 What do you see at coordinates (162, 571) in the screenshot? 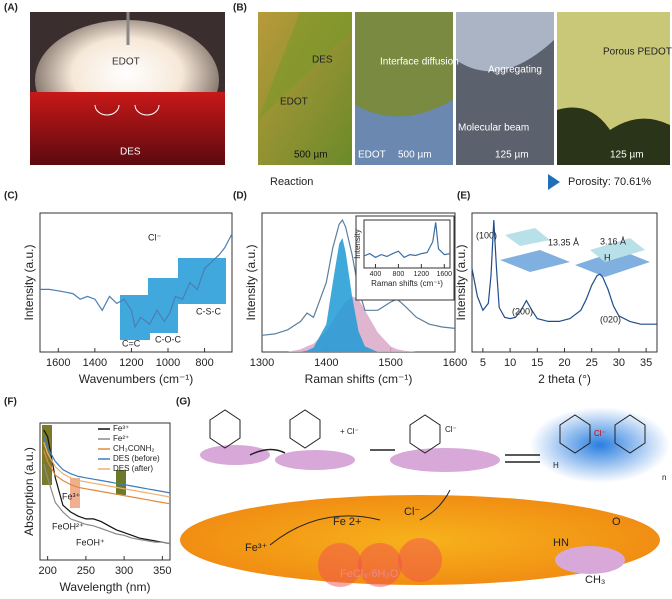
I see `x-tick-label: 350` at bounding box center [162, 571].